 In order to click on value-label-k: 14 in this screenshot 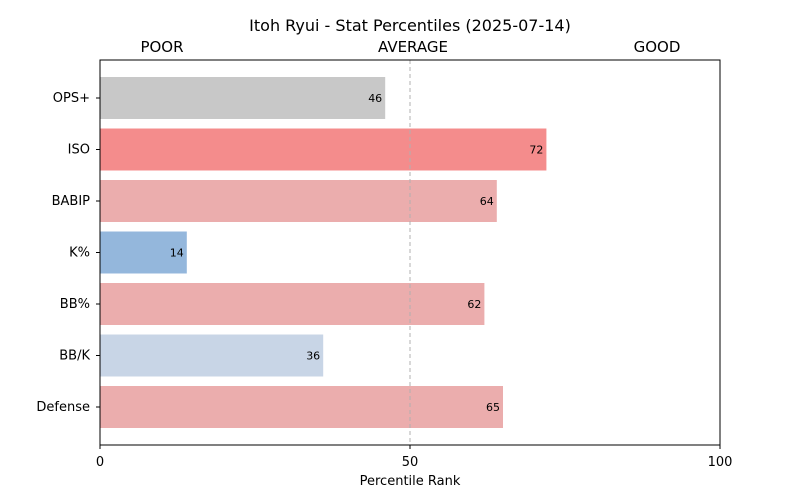, I will do `click(177, 253)`.